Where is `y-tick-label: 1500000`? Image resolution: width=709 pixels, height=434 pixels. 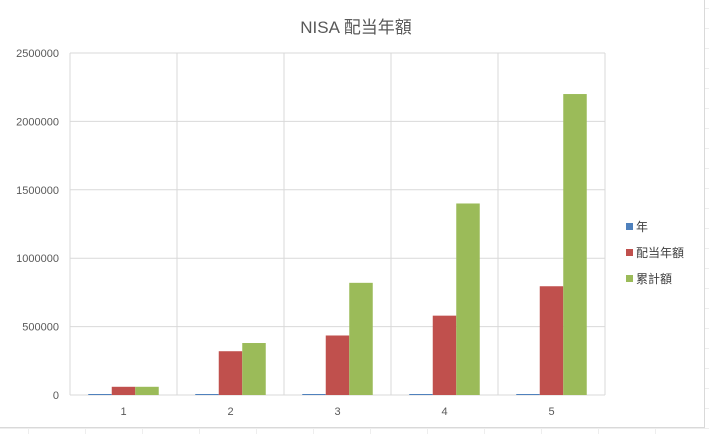
y-tick-label: 1500000 is located at coordinates (37, 191).